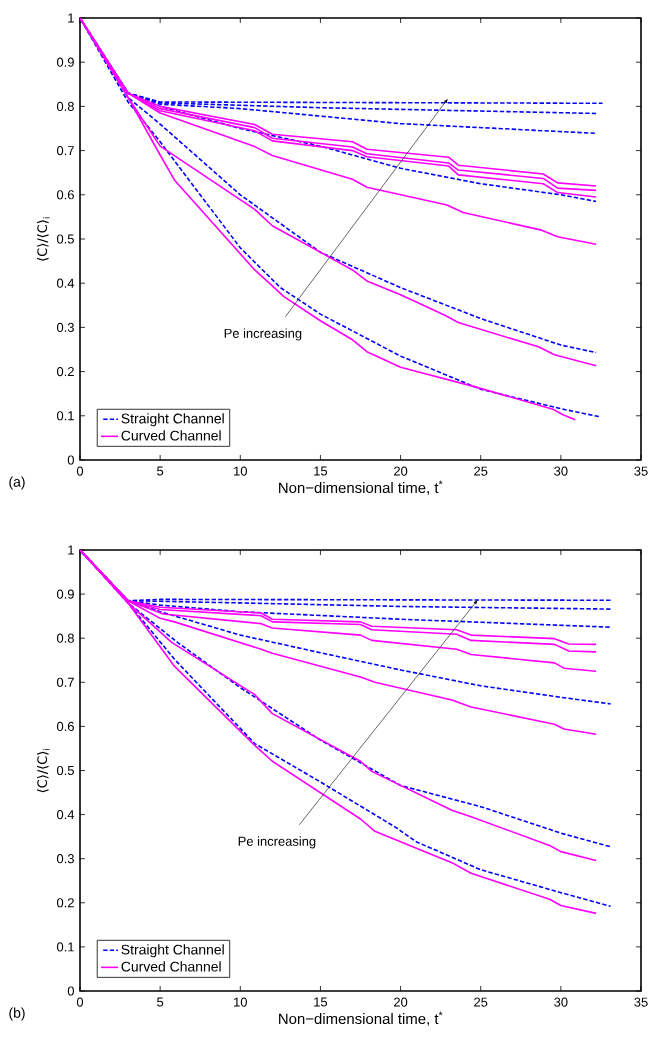 The height and width of the screenshot is (1046, 653). I want to click on text: (a), so click(17, 483).